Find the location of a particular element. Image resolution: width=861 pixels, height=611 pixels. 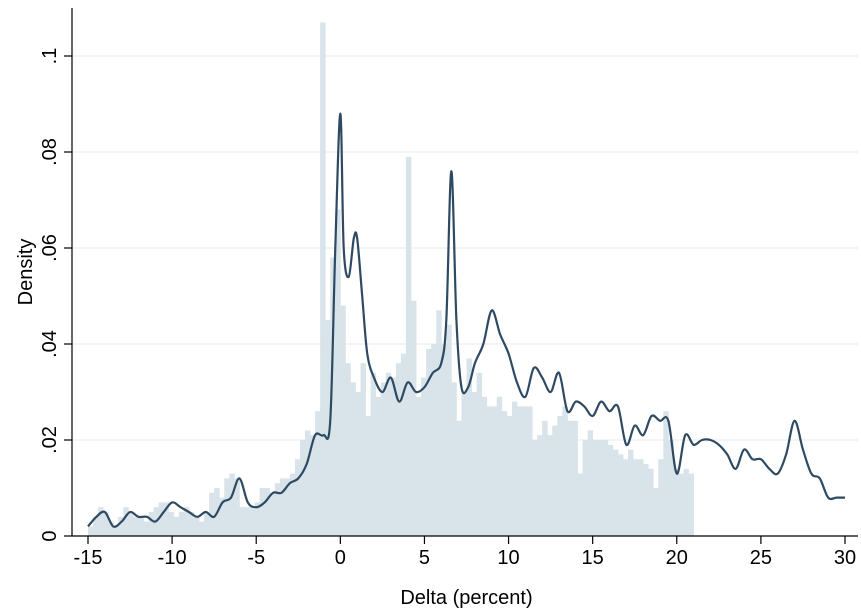

y-axis-title: Density is located at coordinates (26, 272).